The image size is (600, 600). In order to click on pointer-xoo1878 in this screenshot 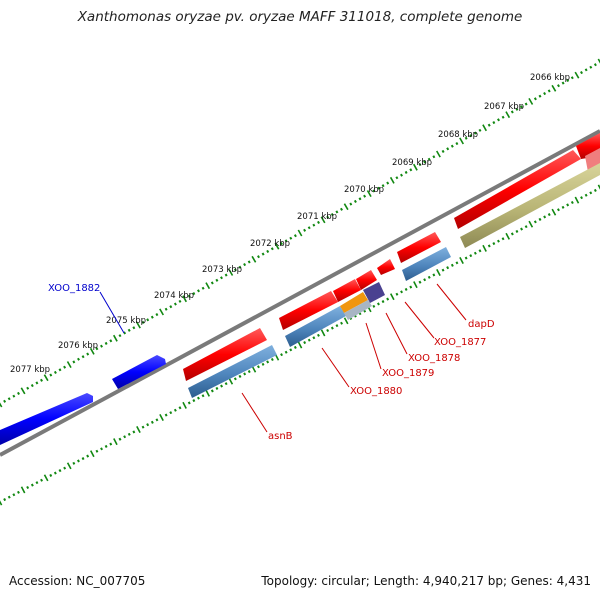, I will do `click(396, 333)`.